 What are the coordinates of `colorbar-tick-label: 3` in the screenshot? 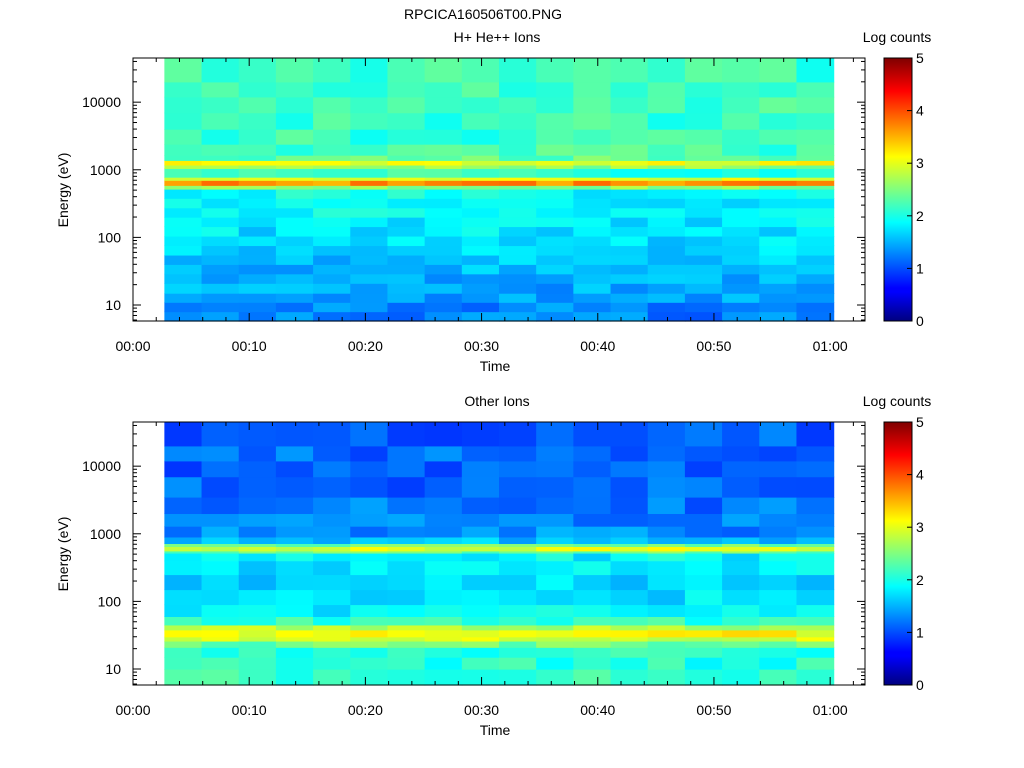 It's located at (920, 527).